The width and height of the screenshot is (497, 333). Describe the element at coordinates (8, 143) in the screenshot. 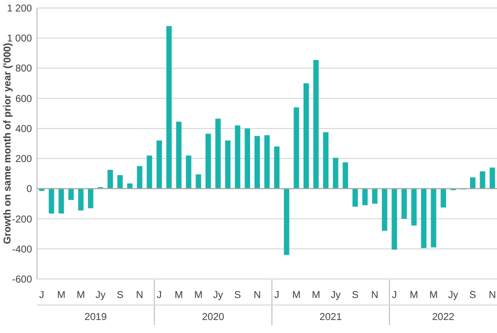

I see `y-axis-title: Growth on same month of prior year ('000)` at that location.